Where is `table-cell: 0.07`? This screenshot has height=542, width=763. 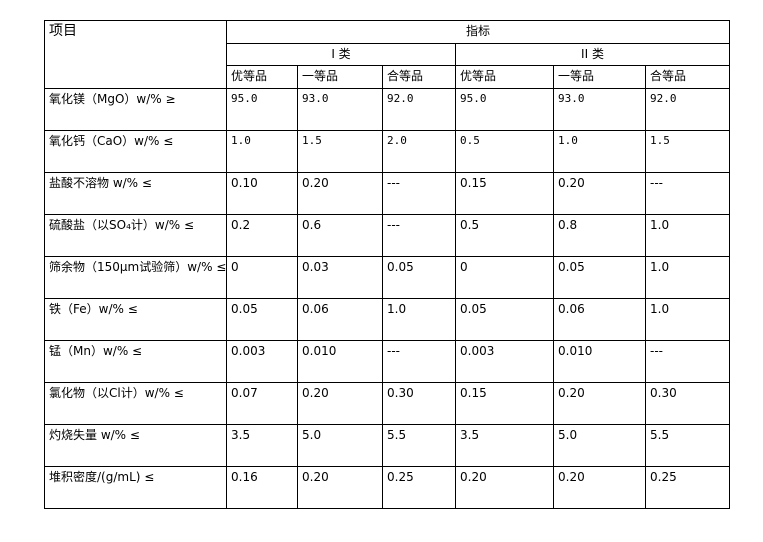
table-cell: 0.07 is located at coordinates (262, 403).